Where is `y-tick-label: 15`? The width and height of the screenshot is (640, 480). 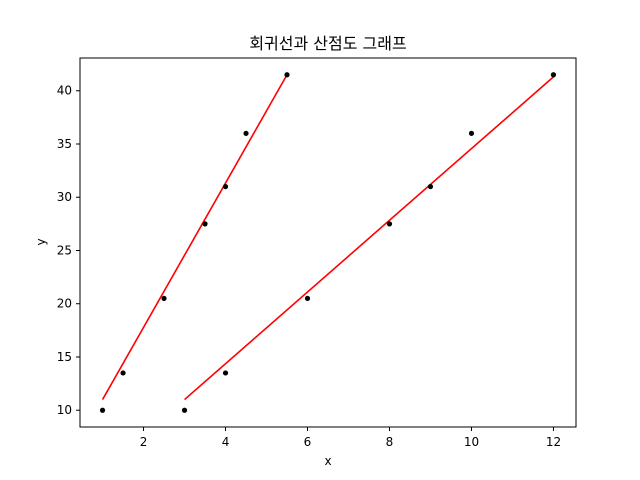 y-tick-label: 15 is located at coordinates (64, 357).